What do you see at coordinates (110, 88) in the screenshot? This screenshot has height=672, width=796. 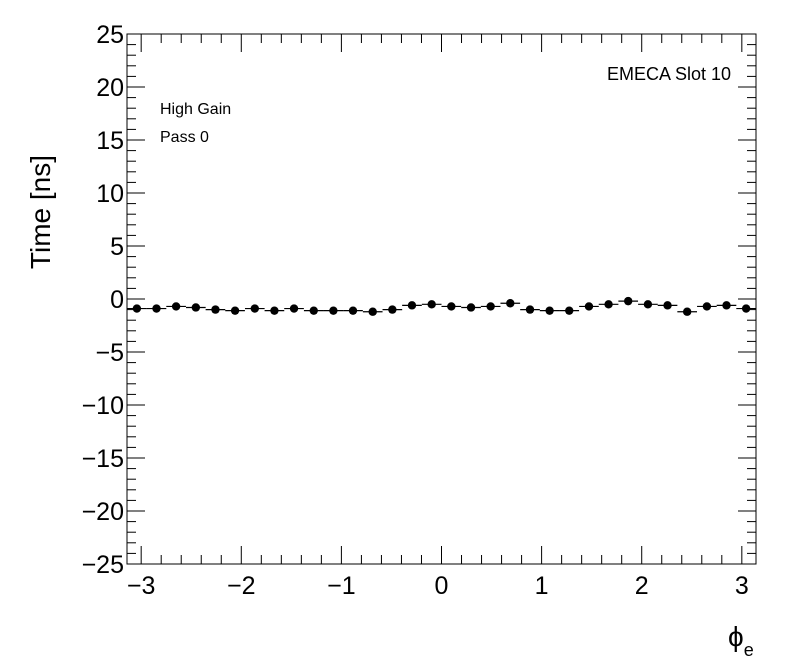 I see `y-tick-label: 20` at bounding box center [110, 88].